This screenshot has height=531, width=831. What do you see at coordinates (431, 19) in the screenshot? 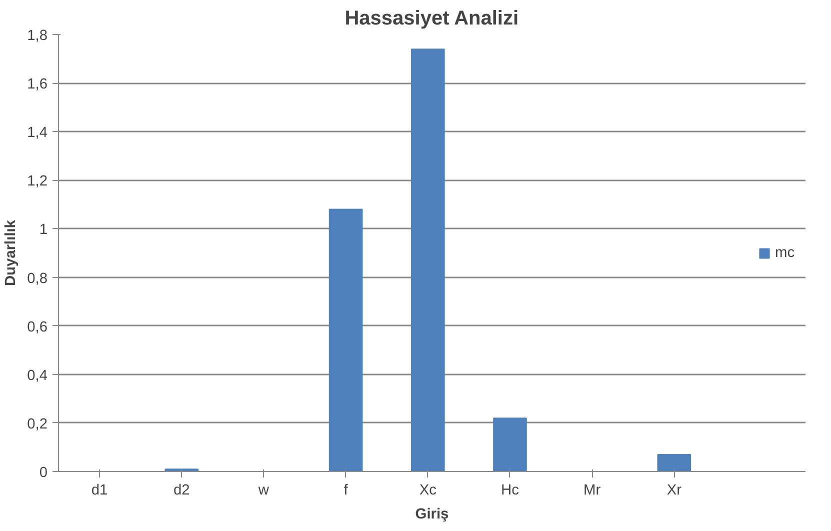
I see `chart-title: Hassasiyet Analizi` at bounding box center [431, 19].